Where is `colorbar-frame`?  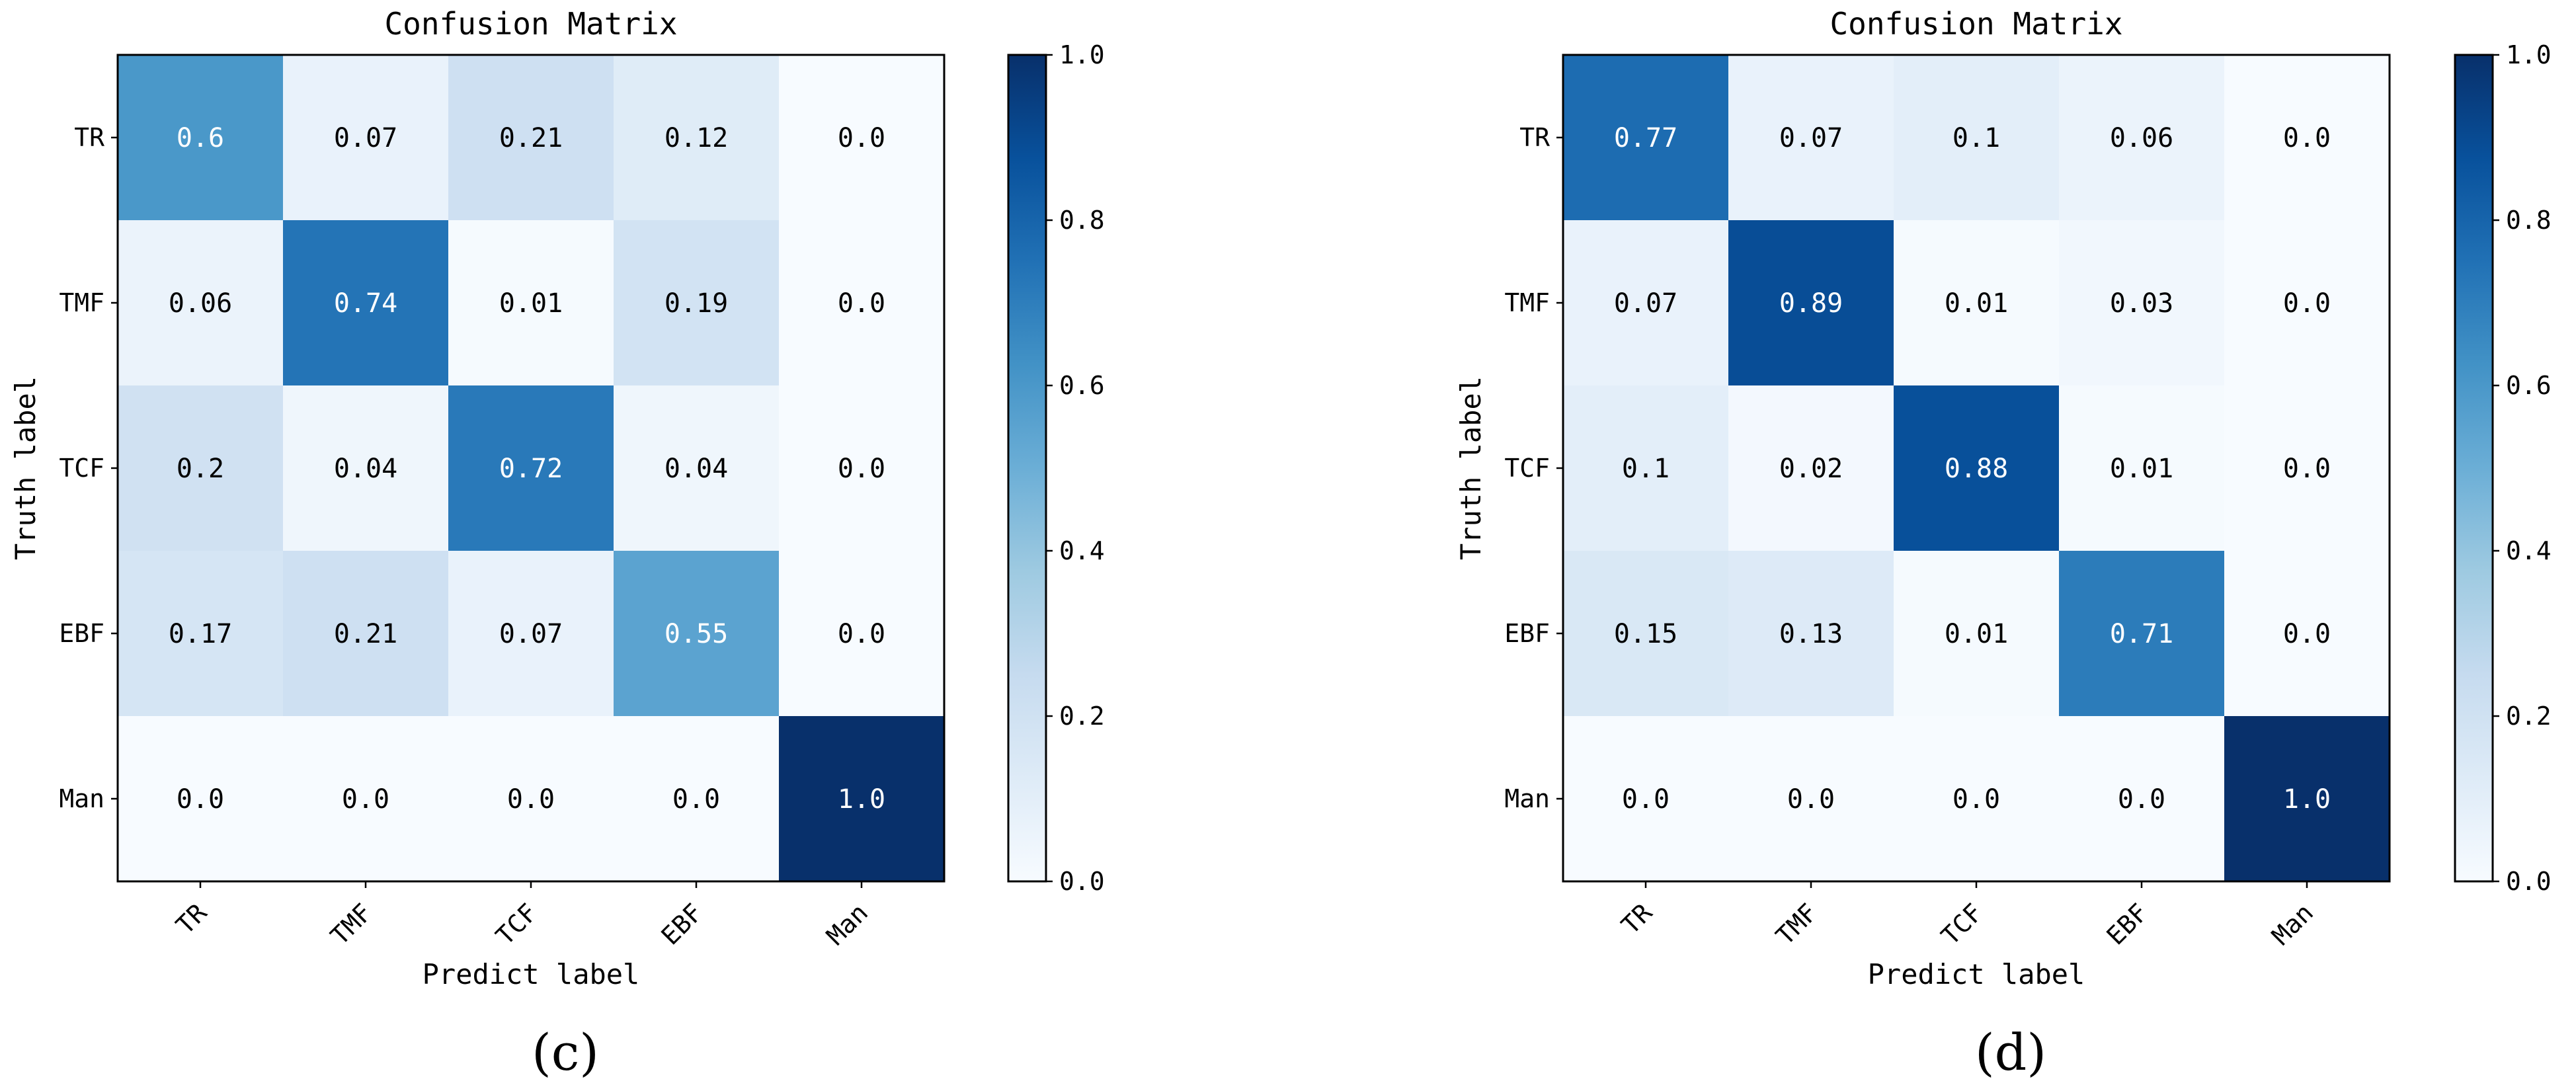
colorbar-frame is located at coordinates (1027, 468).